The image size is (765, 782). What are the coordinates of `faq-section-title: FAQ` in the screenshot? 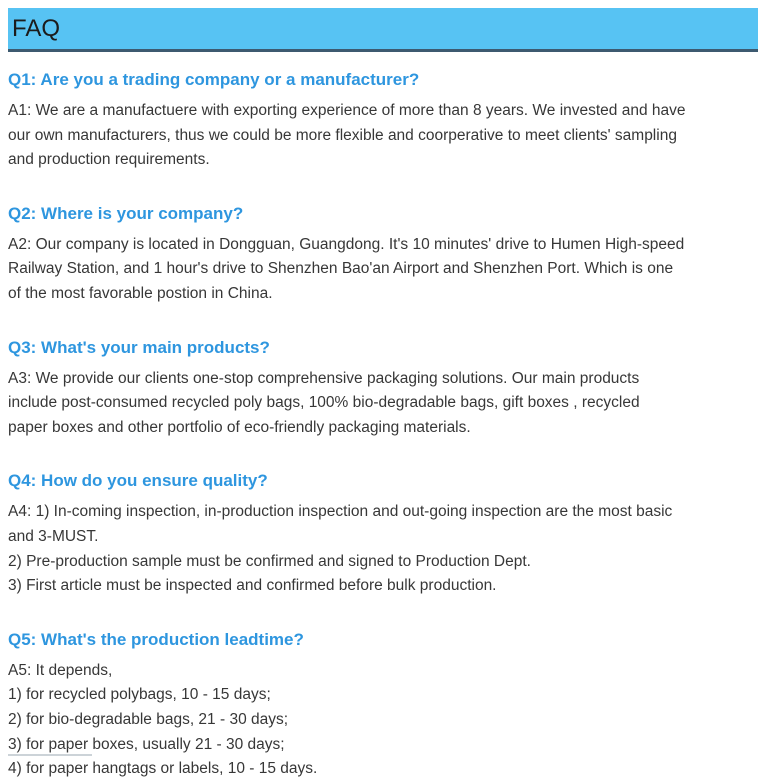 It's located at (36, 28).